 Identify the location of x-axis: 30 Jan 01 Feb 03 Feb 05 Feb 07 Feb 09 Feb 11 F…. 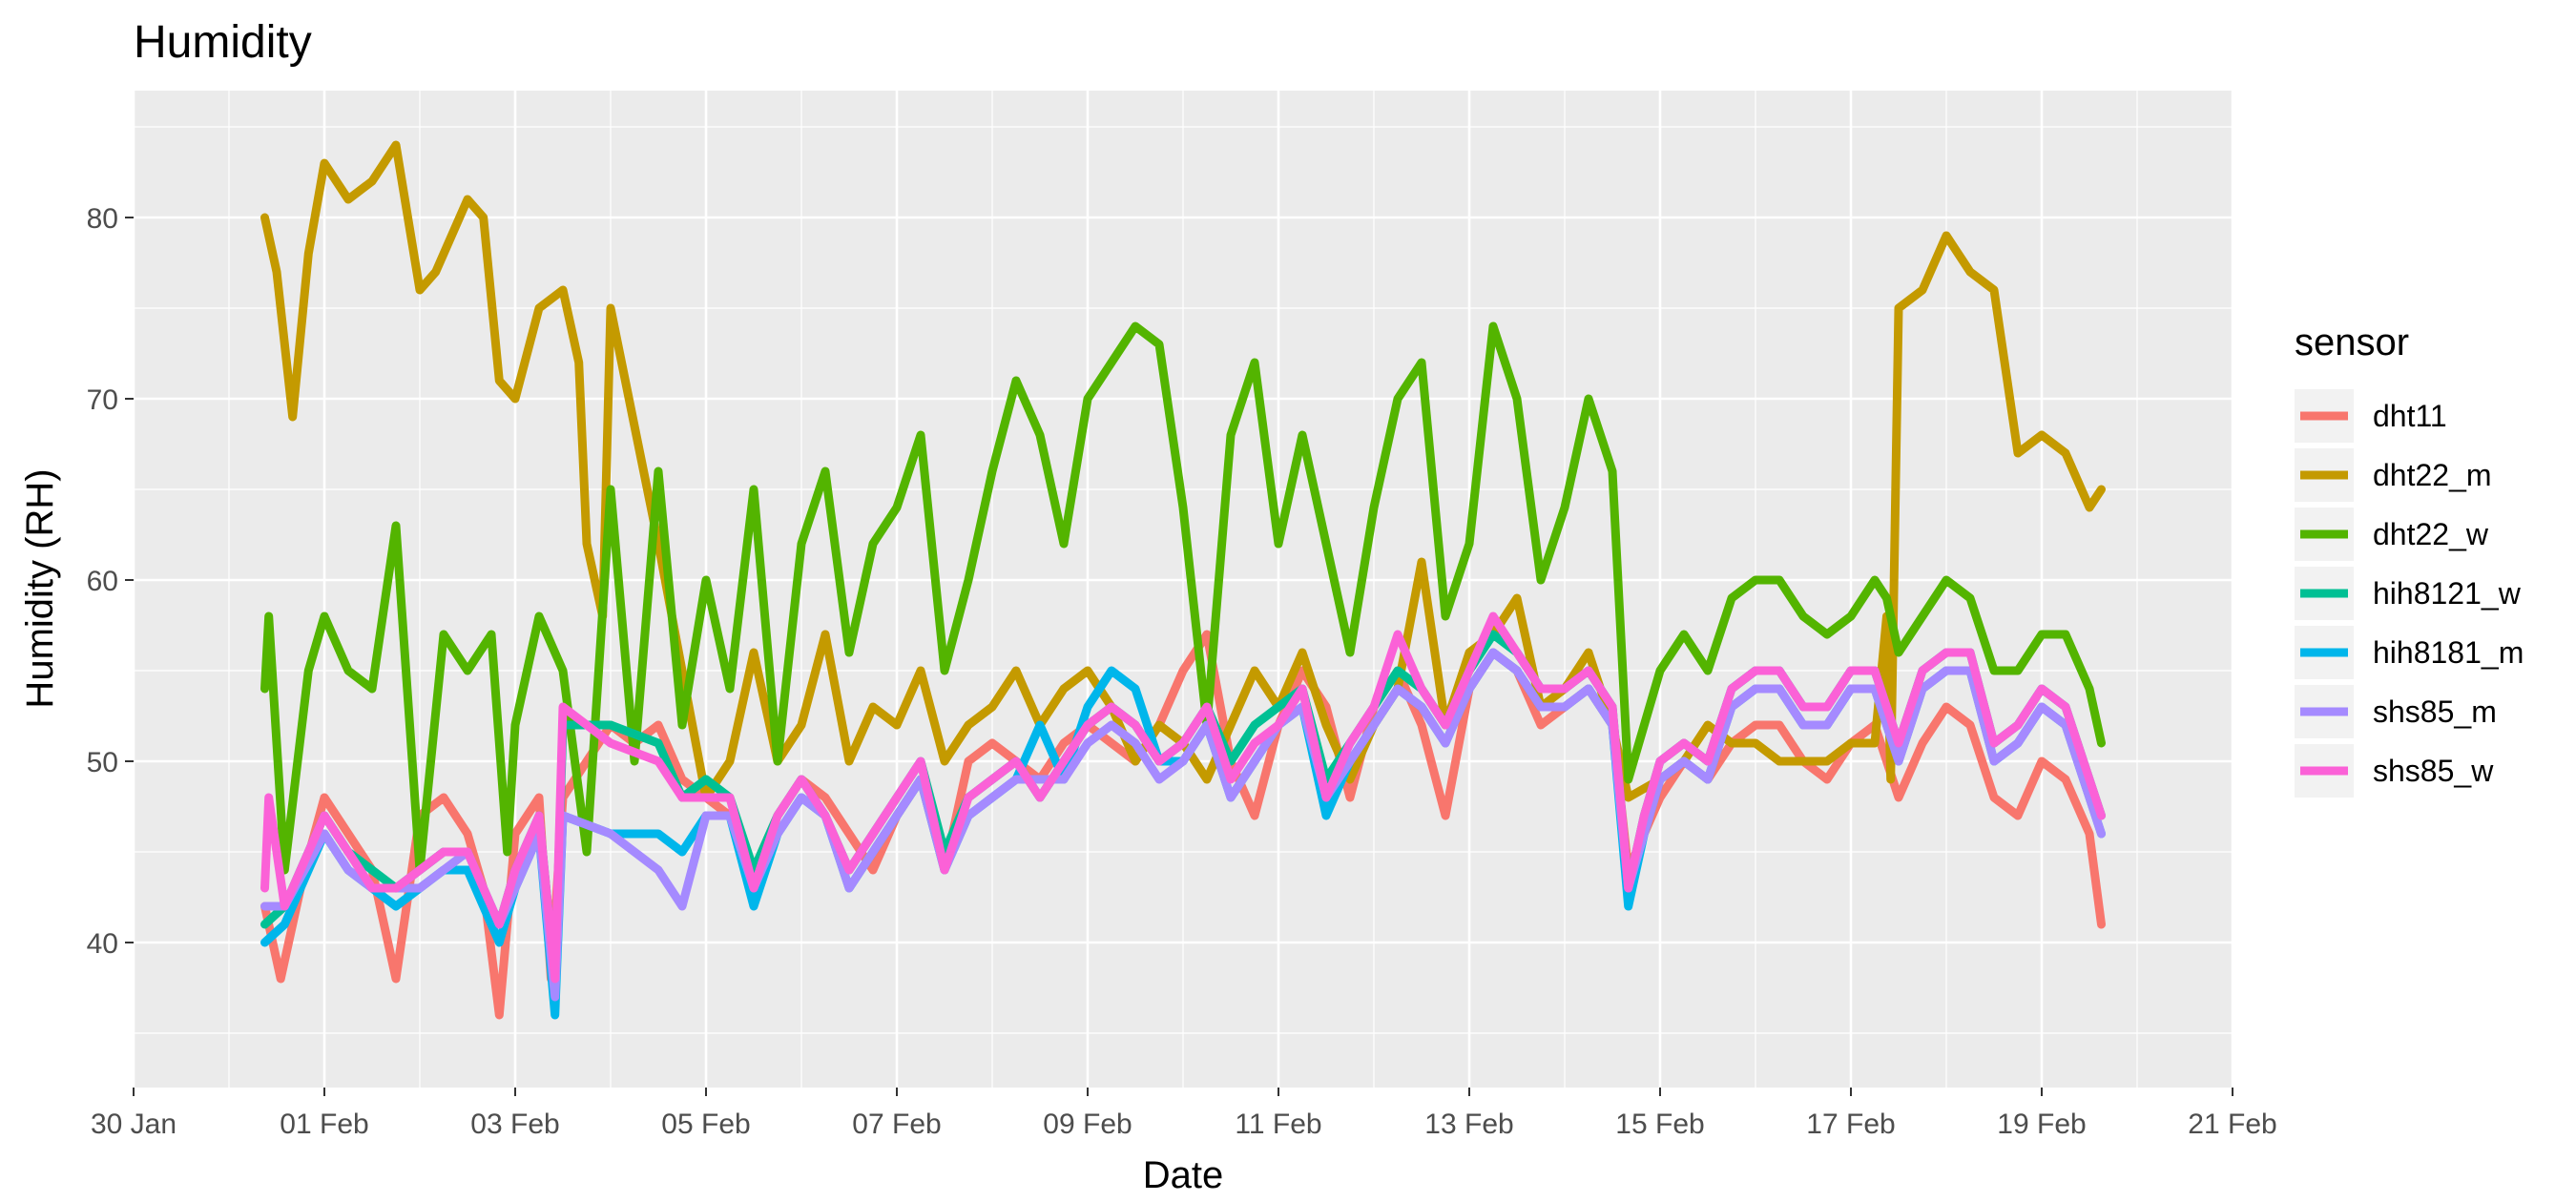
(1184, 1114).